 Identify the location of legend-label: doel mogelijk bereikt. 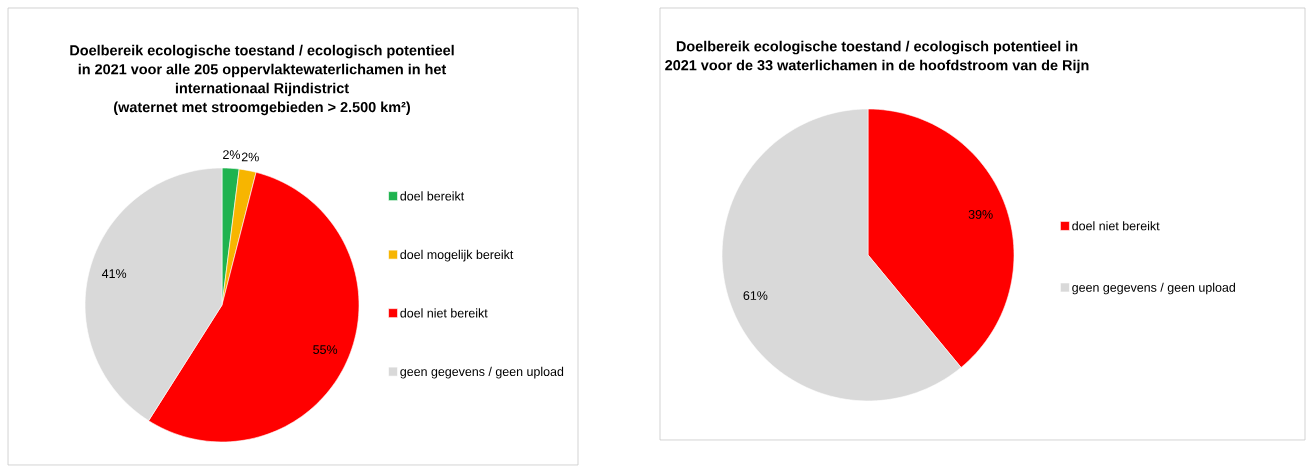
(457, 255).